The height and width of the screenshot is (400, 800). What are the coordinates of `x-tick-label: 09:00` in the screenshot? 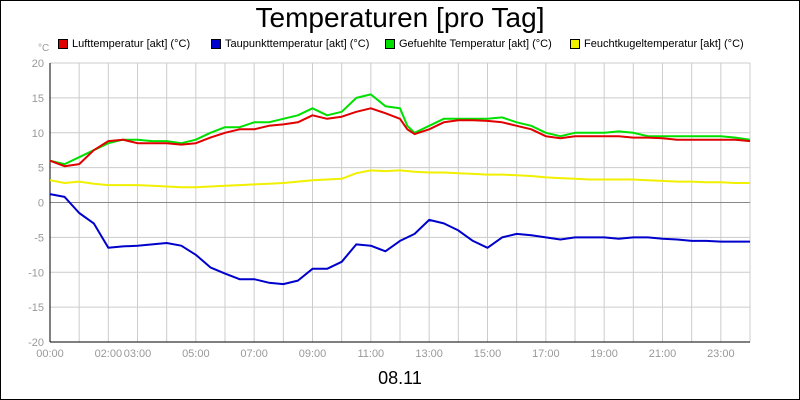 It's located at (313, 354).